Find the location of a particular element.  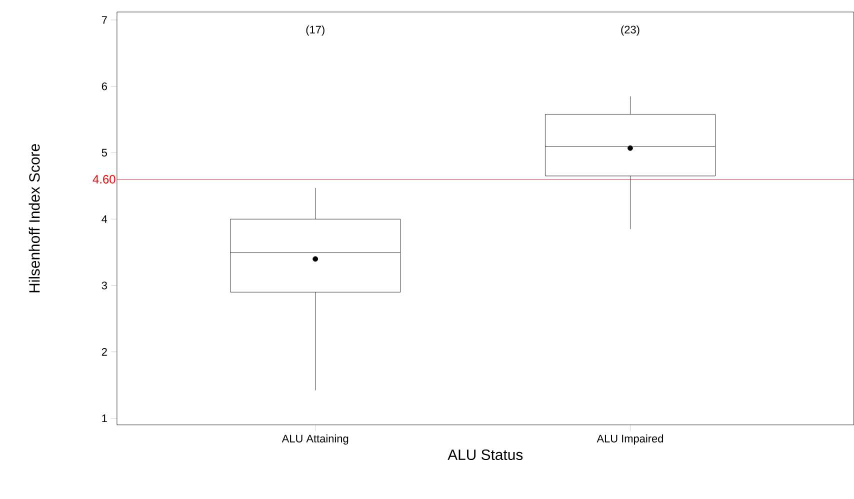

annotation: (23) is located at coordinates (630, 31).